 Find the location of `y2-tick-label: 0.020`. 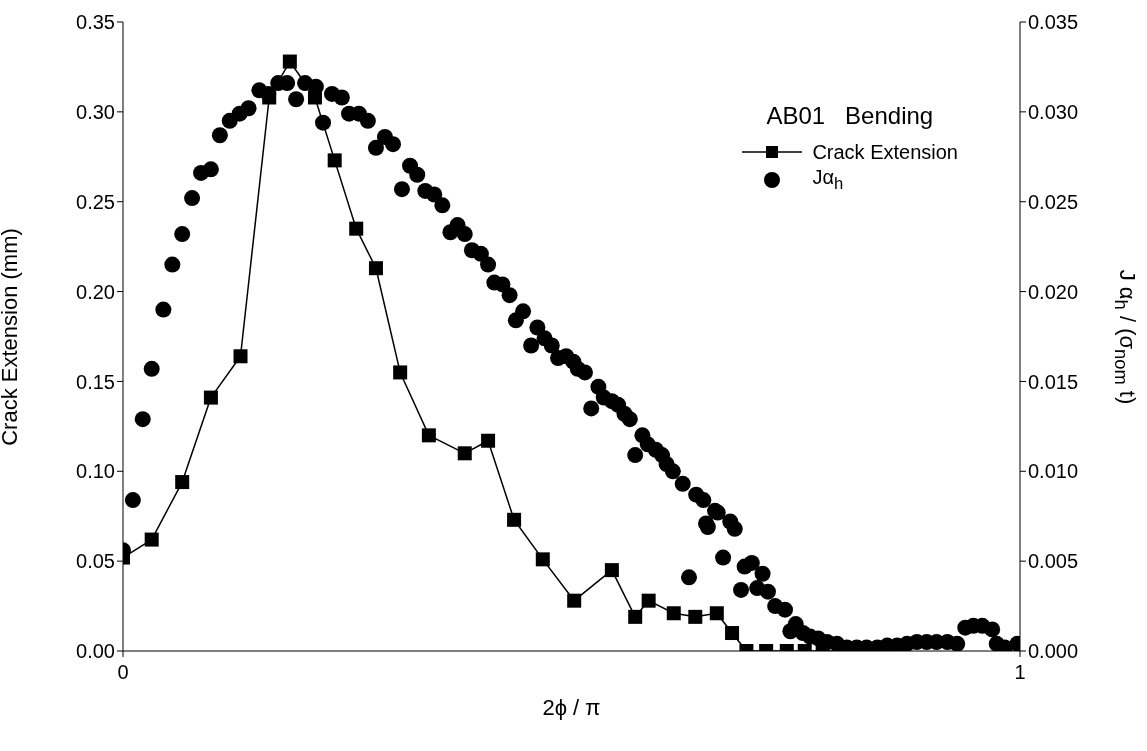

y2-tick-label: 0.020 is located at coordinates (1053, 291).